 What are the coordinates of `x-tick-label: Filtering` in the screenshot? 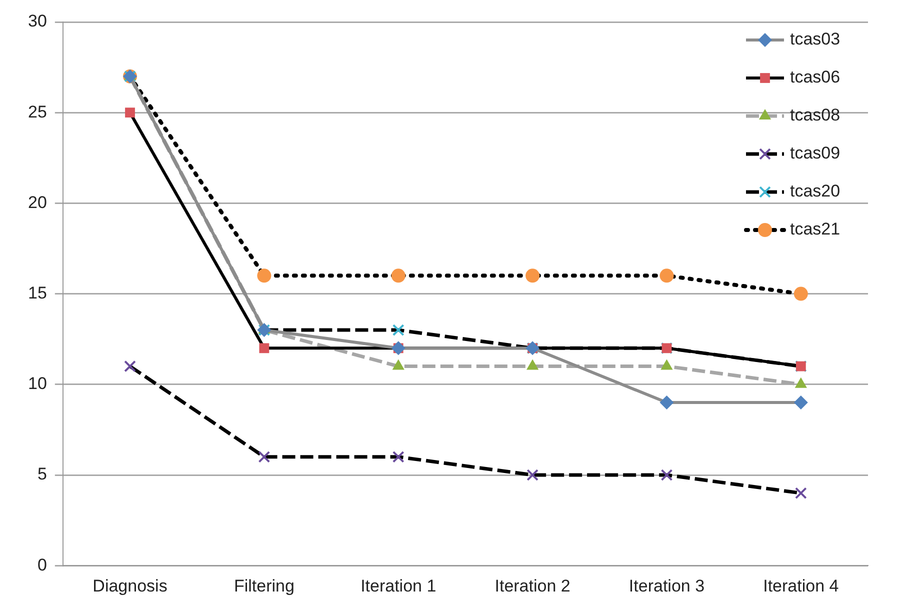 It's located at (264, 586).